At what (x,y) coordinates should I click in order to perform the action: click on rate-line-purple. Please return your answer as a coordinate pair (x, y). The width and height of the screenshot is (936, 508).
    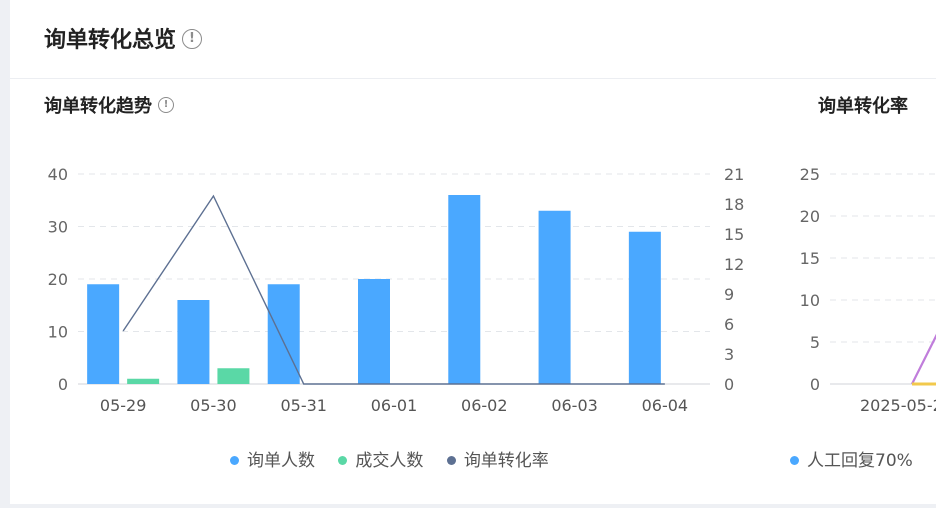
    Looking at the image, I should click on (923, 359).